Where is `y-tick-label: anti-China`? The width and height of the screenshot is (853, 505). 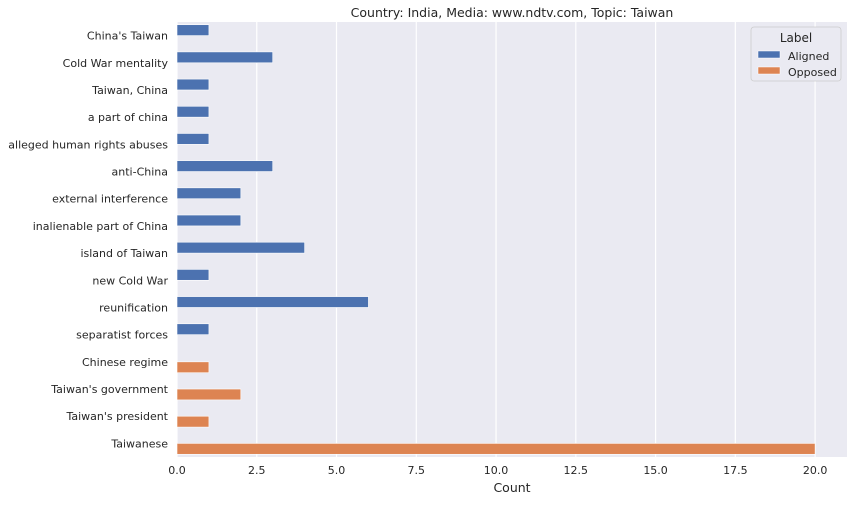 y-tick-label: anti-China is located at coordinates (140, 172).